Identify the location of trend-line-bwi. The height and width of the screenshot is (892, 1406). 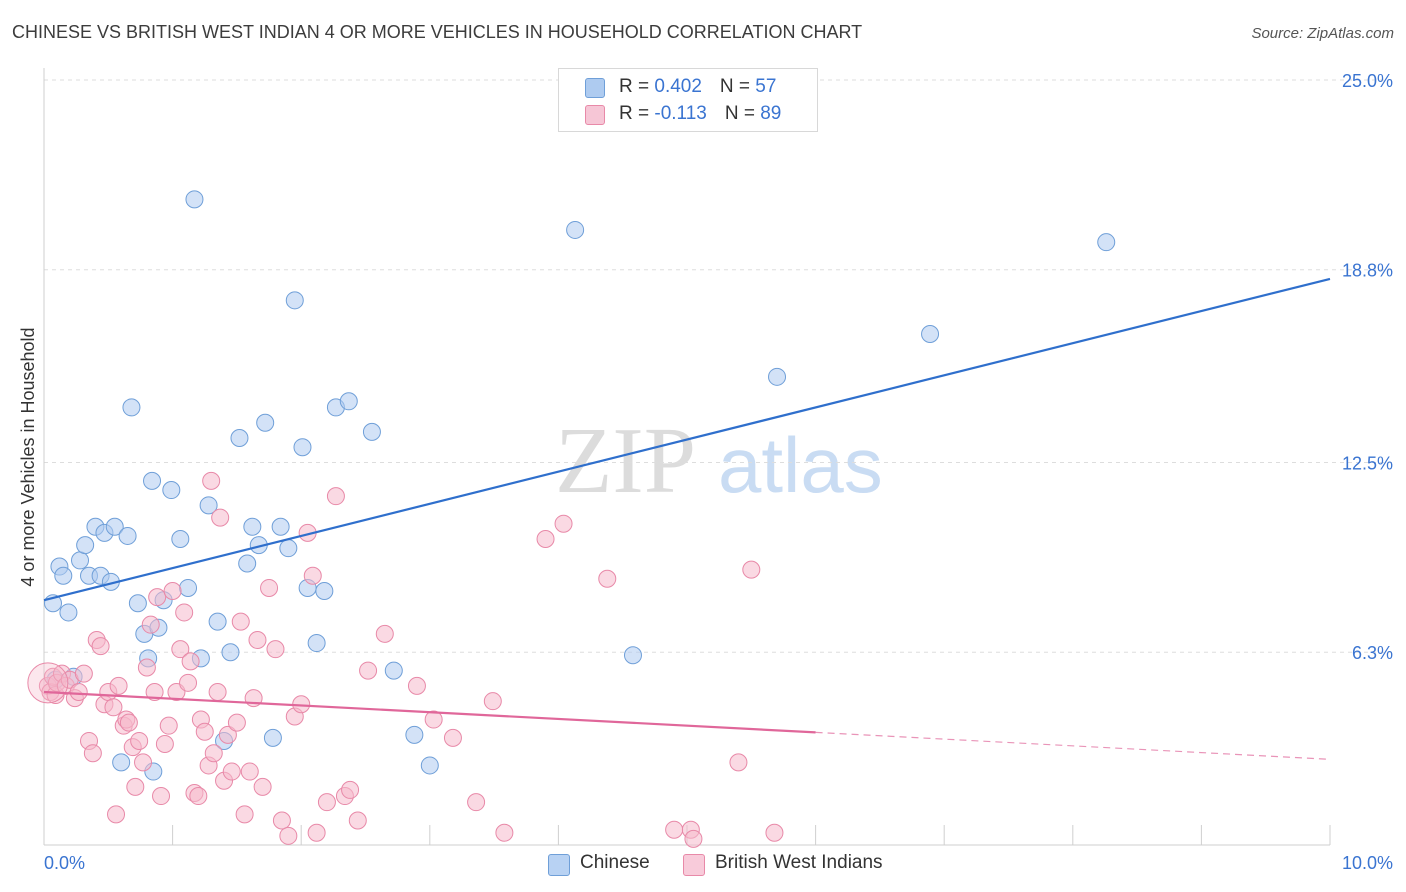
(429, 712).